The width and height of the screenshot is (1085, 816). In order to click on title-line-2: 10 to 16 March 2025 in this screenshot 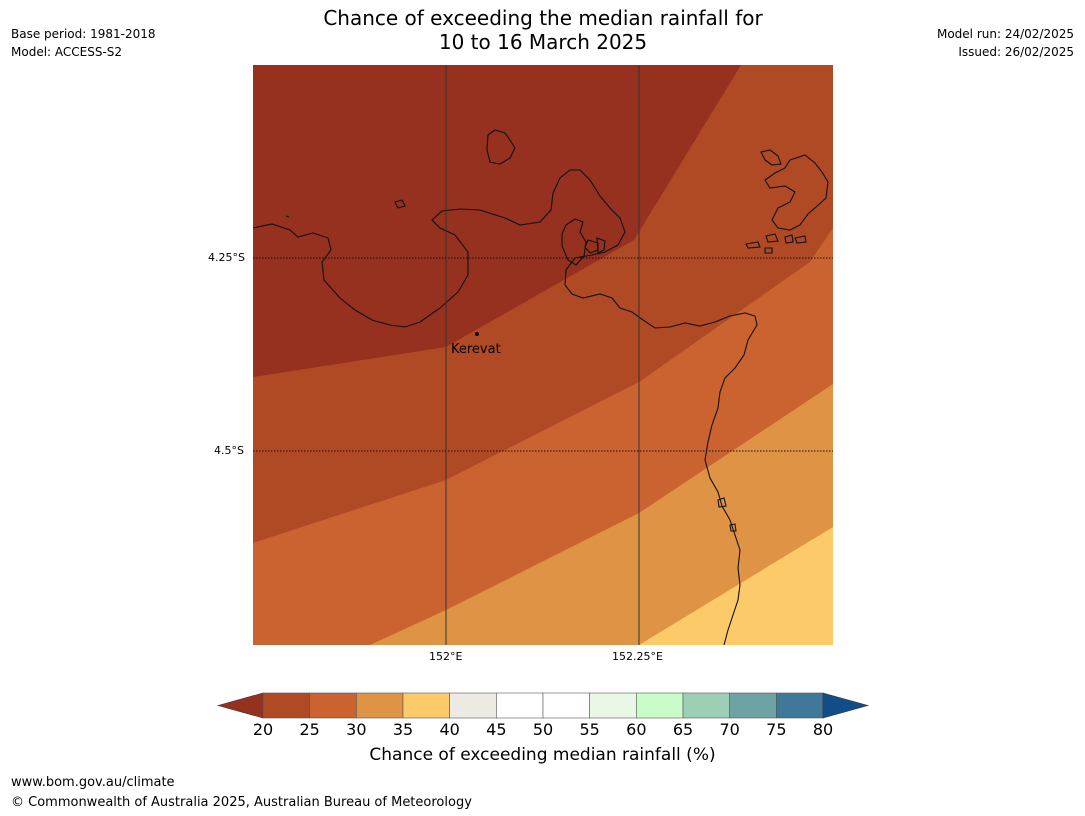, I will do `click(543, 42)`.